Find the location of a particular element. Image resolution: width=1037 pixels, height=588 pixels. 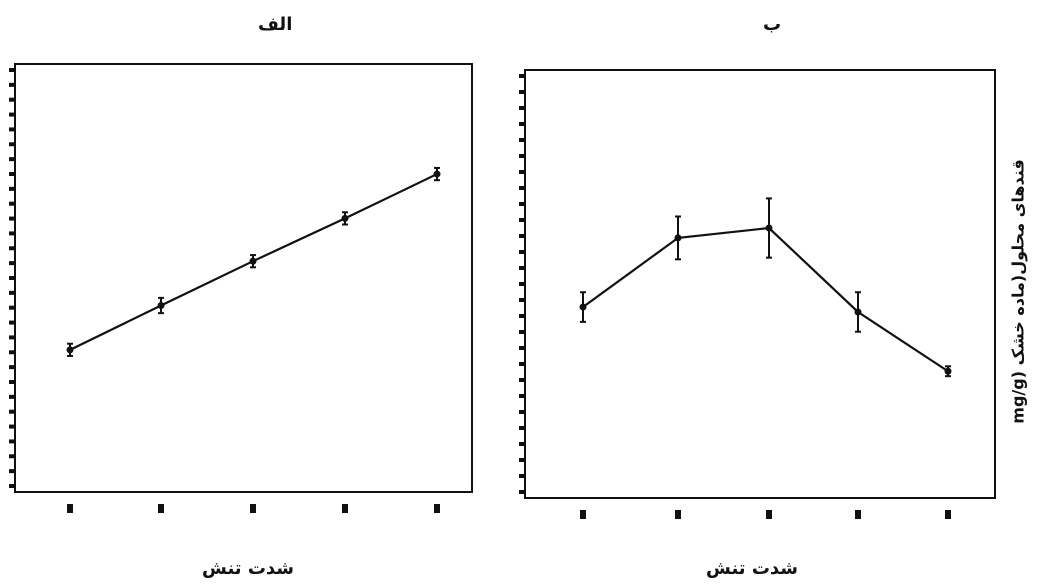

panel-b-y-axis-label: mg/g) قندهای محلول(ماده خشک is located at coordinates (1018, 291).